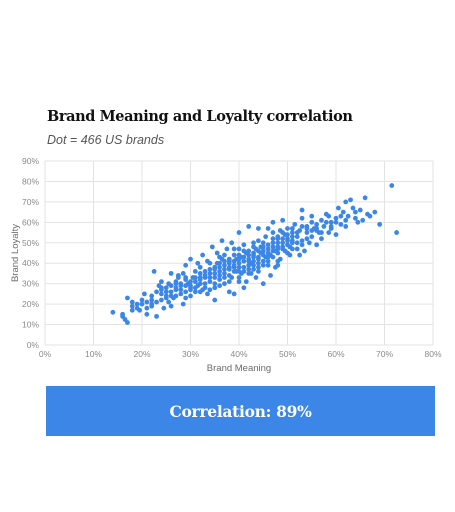 The width and height of the screenshot is (455, 512). What do you see at coordinates (30, 202) in the screenshot?
I see `y-tick-label: 70%` at bounding box center [30, 202].